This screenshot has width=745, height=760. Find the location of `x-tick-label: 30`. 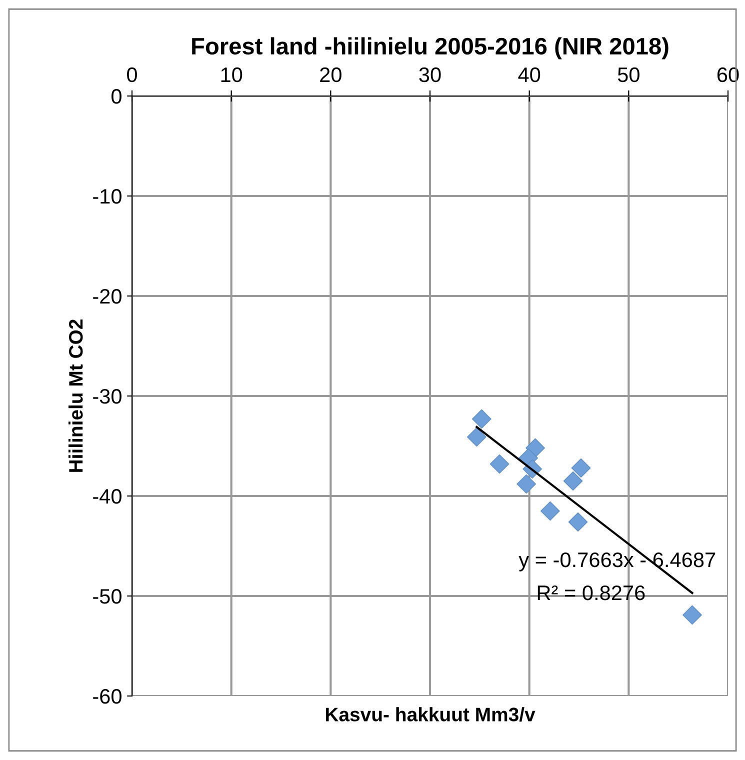

x-tick-label: 30 is located at coordinates (430, 74).